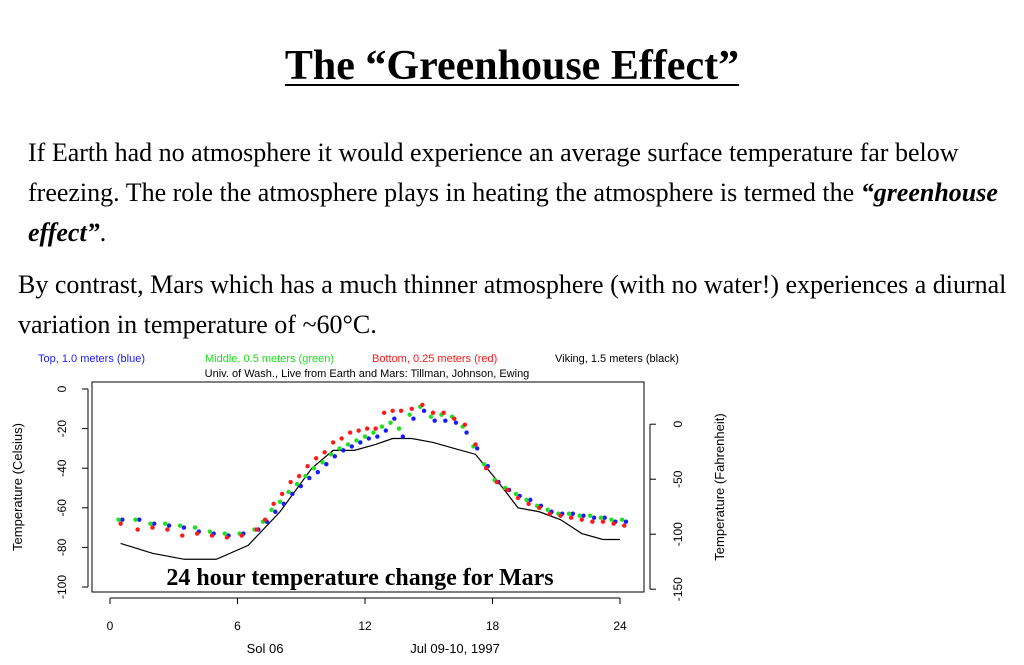  What do you see at coordinates (493, 626) in the screenshot?
I see `x-tick-label: 18` at bounding box center [493, 626].